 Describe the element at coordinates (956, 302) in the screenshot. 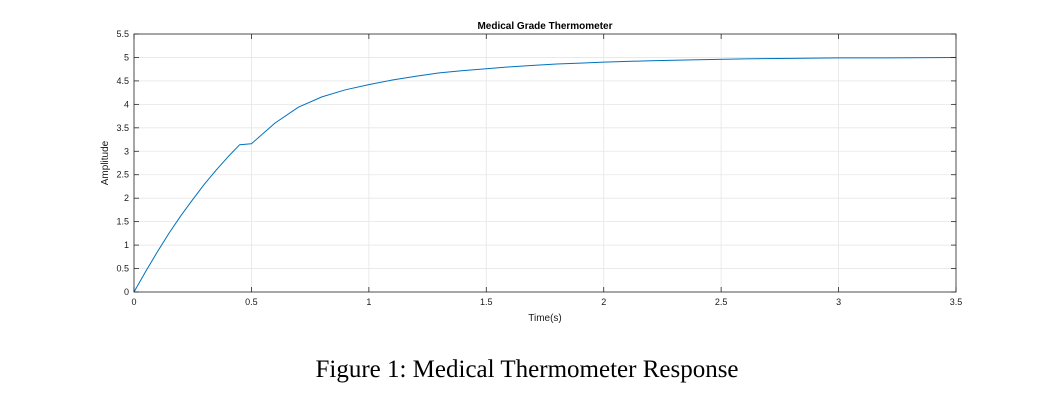

I see `x-tick-label: 3.5` at that location.